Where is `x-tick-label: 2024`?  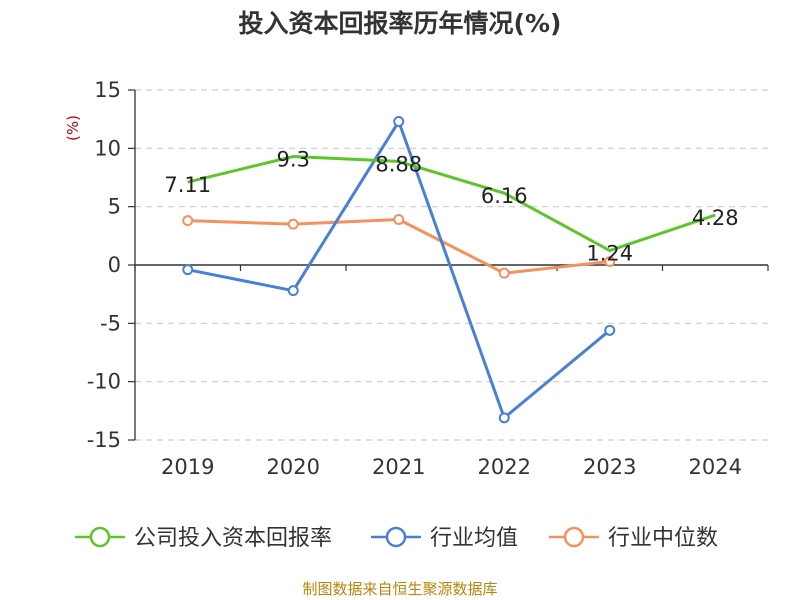
x-tick-label: 2024 is located at coordinates (715, 467).